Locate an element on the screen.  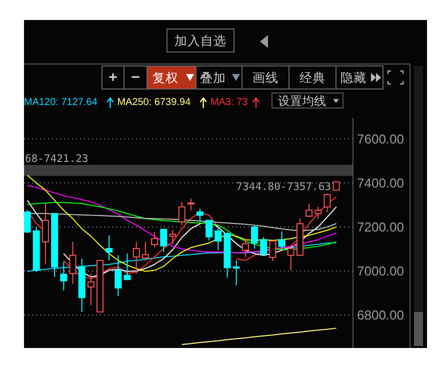
band-label: 68-7421.23 is located at coordinates (56, 158).